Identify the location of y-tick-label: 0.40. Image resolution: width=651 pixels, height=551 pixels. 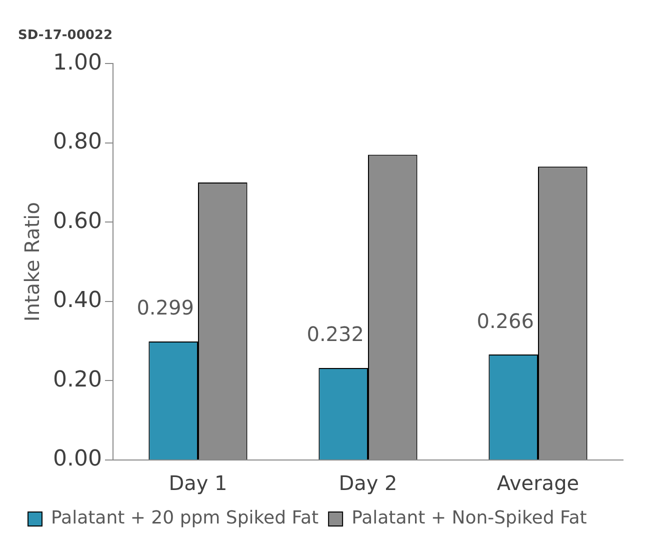
(77, 301).